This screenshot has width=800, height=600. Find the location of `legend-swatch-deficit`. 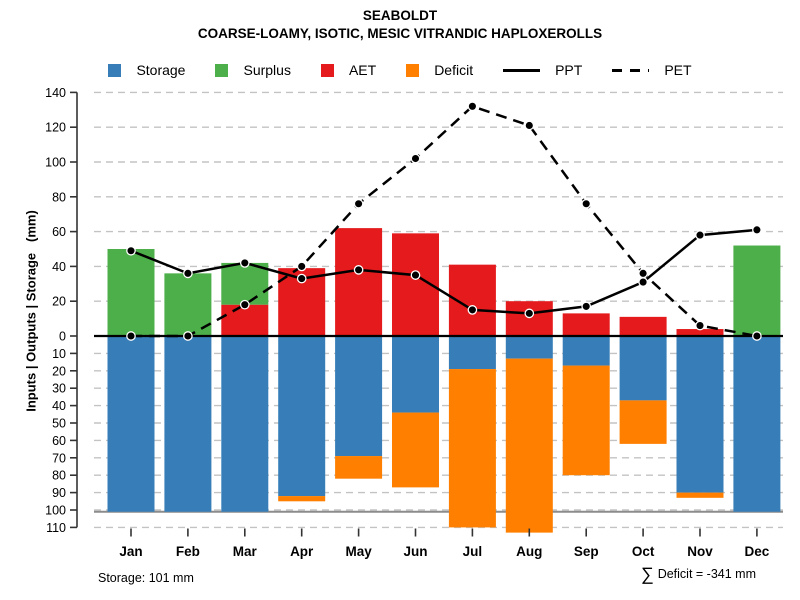

legend-swatch-deficit is located at coordinates (413, 70).